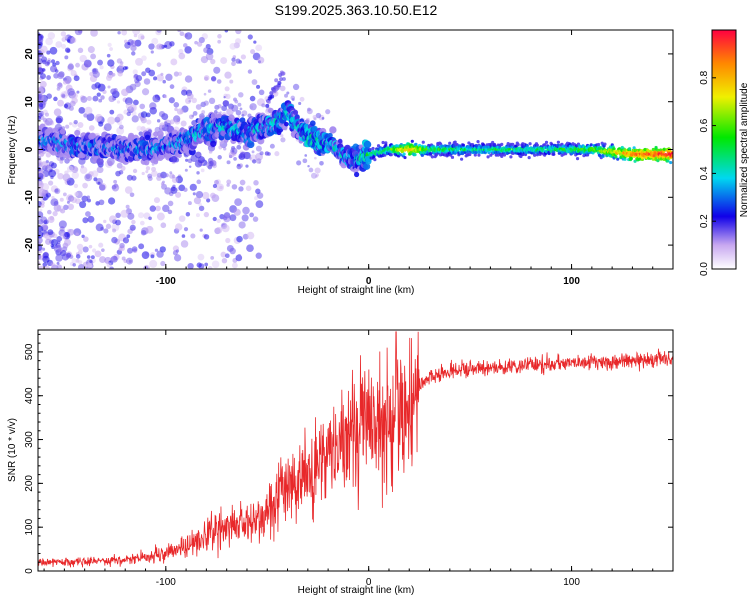  I want to click on spectrogram-y-tick-label: 10, so click(29, 102).